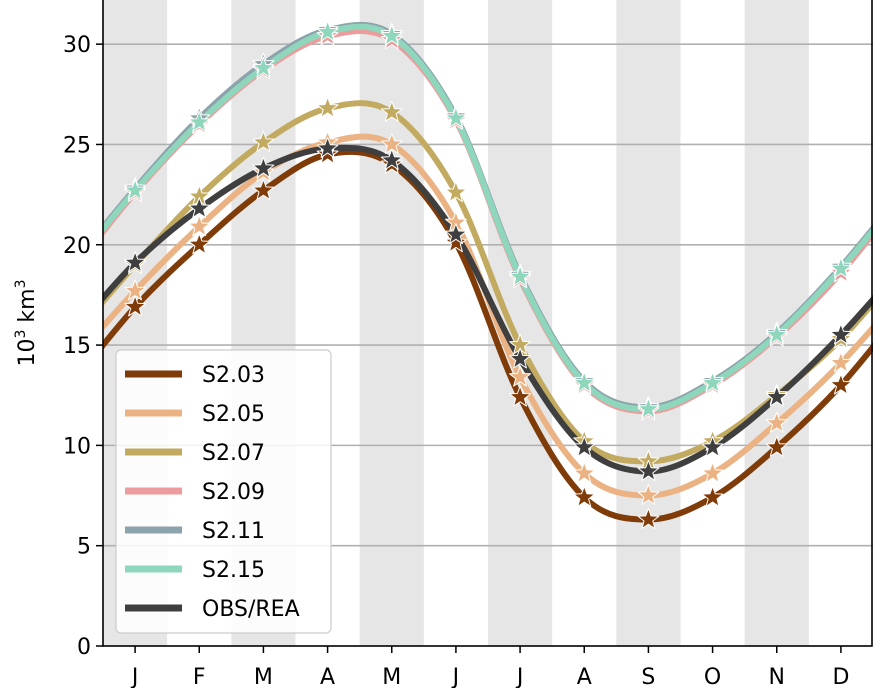  Describe the element at coordinates (233, 531) in the screenshot. I see `legend-label: S2.11` at that location.